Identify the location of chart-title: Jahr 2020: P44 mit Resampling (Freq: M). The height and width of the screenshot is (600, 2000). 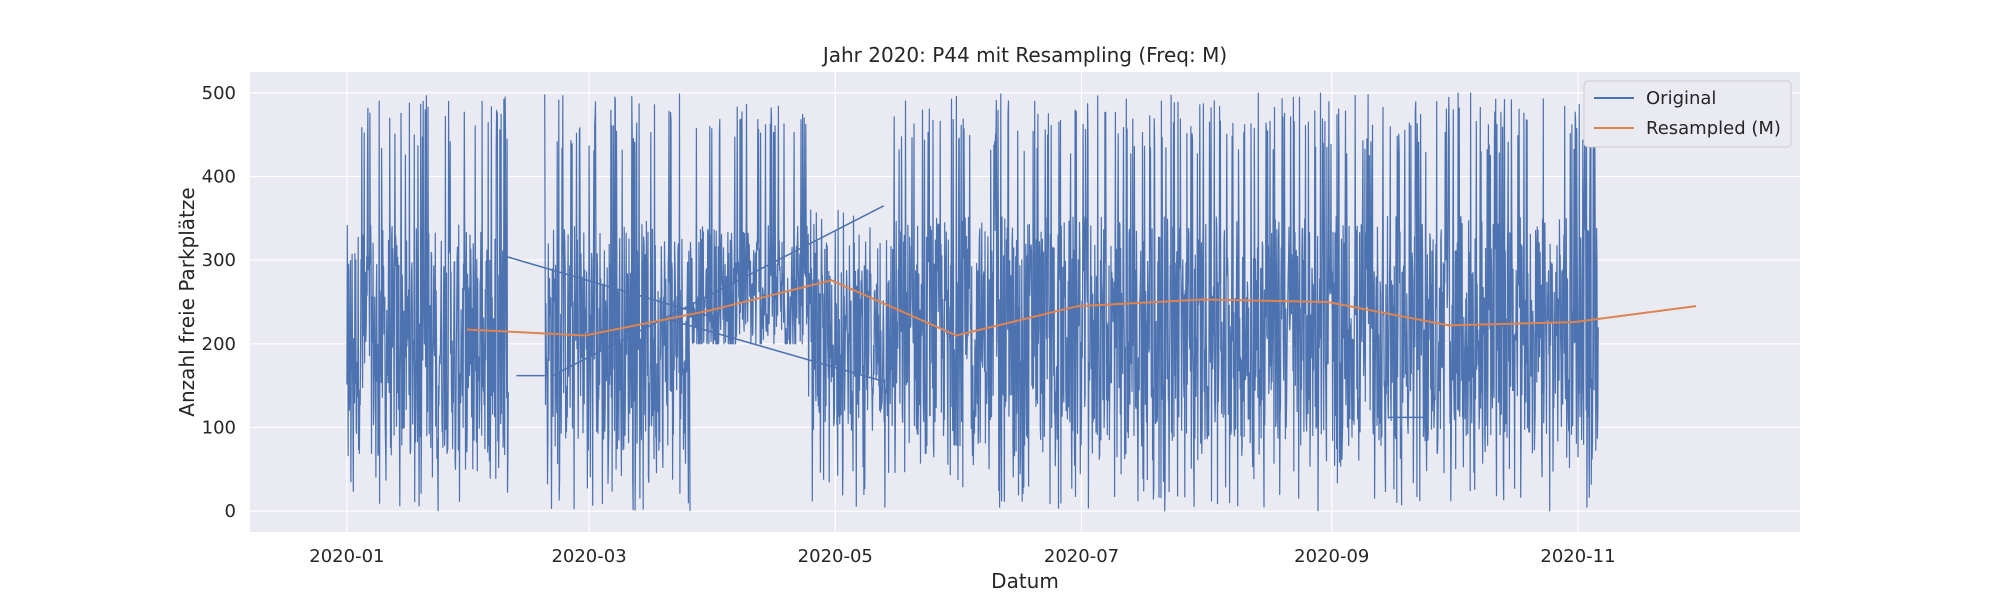
(1024, 55).